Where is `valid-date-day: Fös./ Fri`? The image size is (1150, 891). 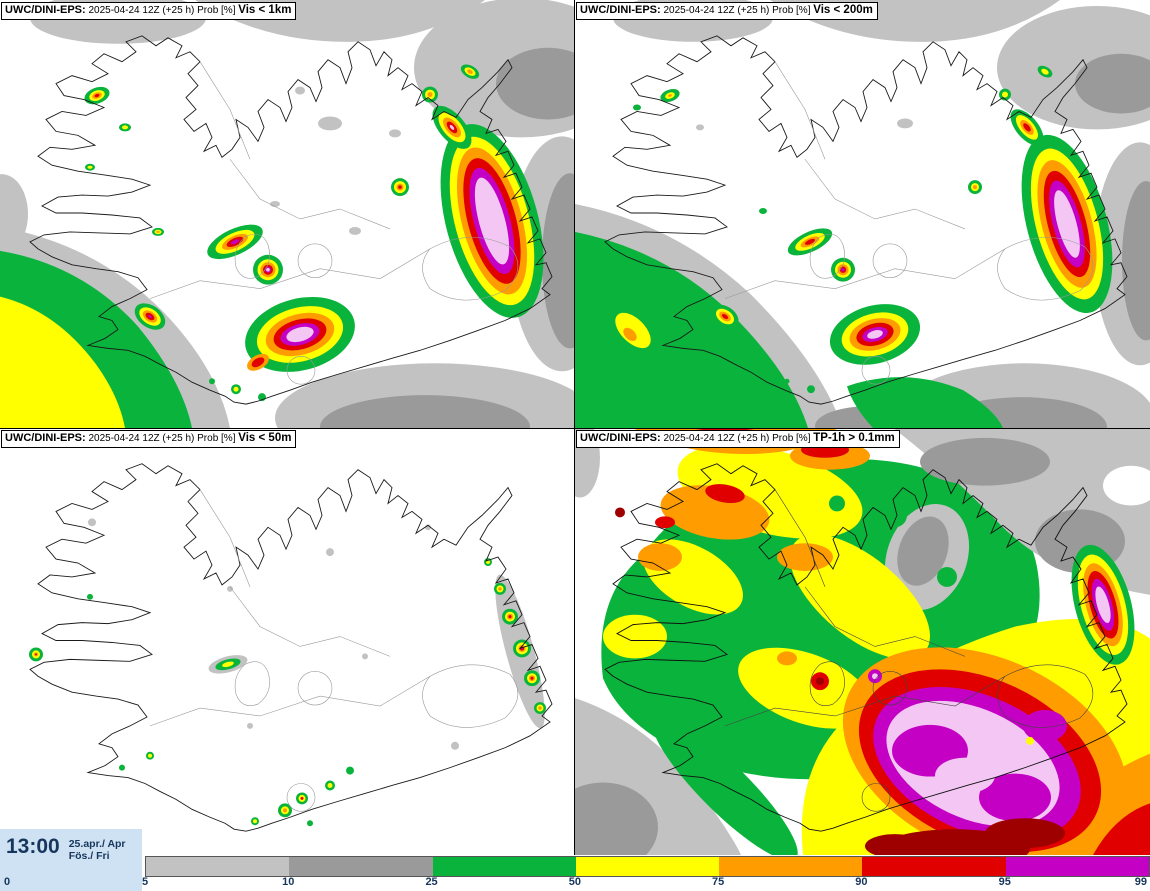
valid-date-day: Fös./ Fri is located at coordinates (89, 856).